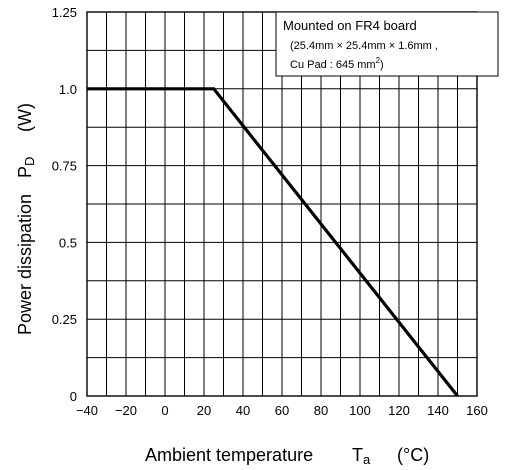 This screenshot has height=470, width=512. I want to click on x-tick-label: 80, so click(321, 410).